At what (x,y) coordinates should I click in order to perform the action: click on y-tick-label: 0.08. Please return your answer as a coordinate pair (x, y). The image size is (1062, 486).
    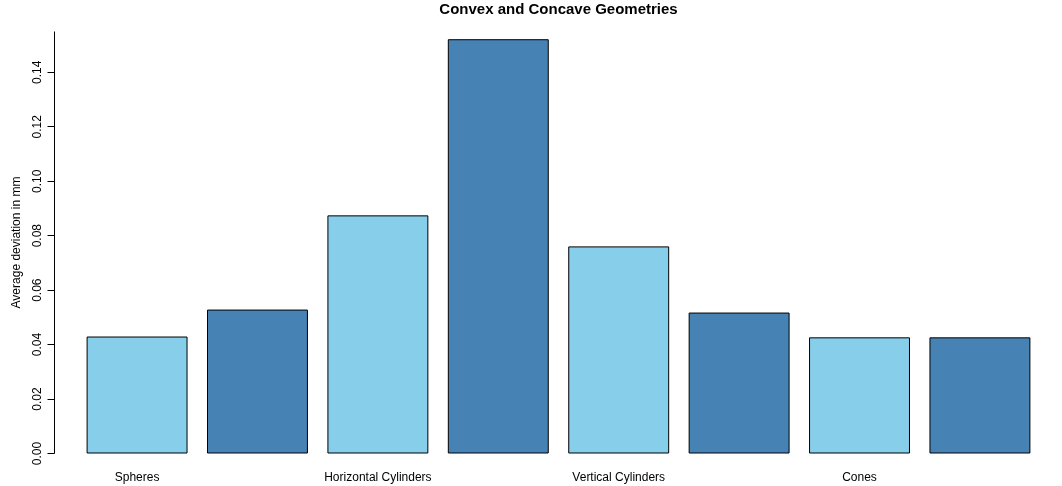
    Looking at the image, I should click on (36, 235).